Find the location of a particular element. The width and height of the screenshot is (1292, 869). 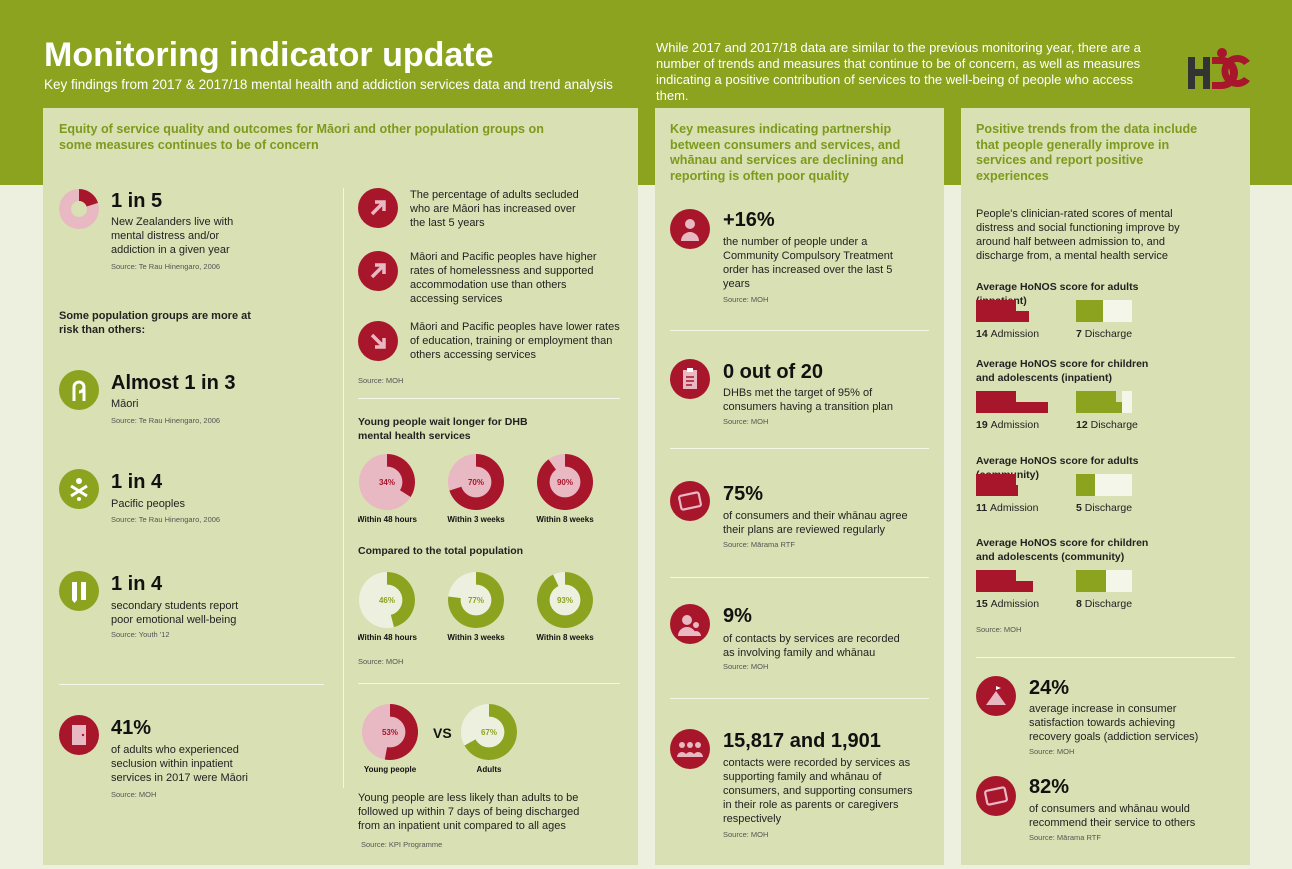

donut-pct-label: 90% is located at coordinates (565, 482).